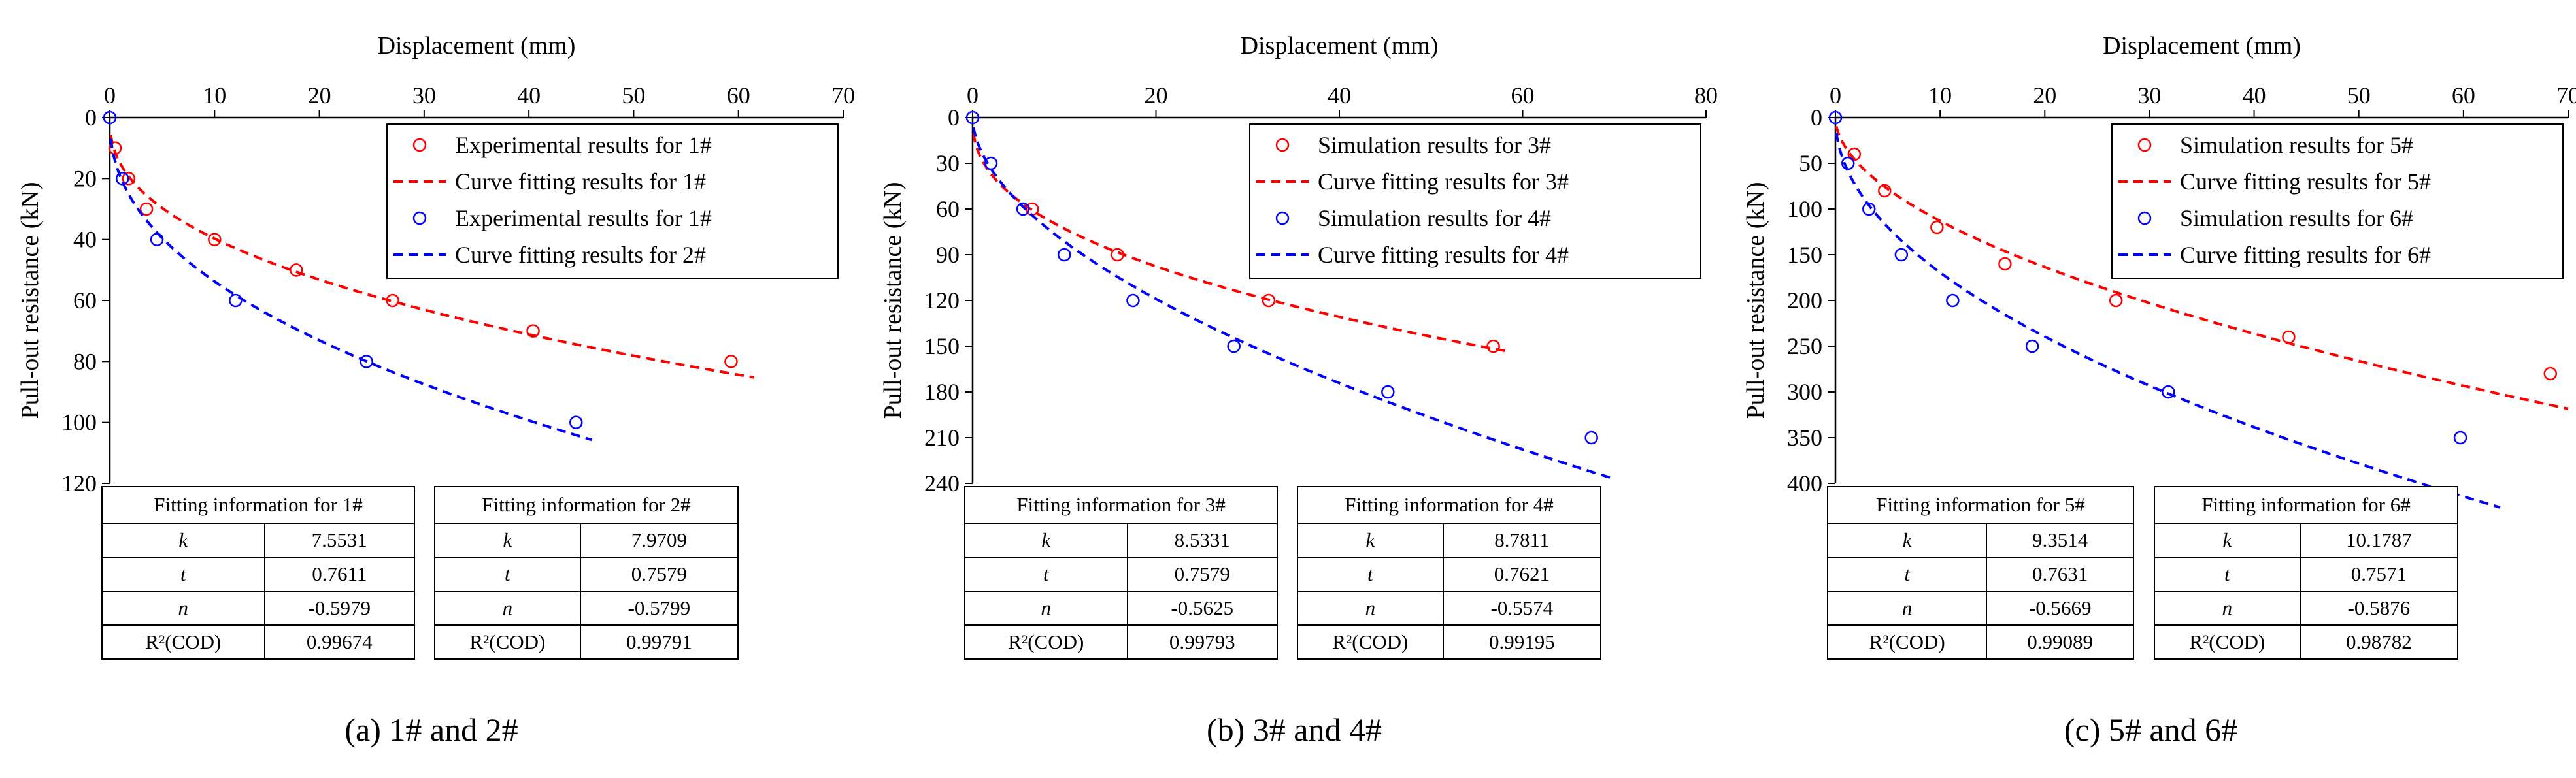  What do you see at coordinates (1805, 300) in the screenshot?
I see `y-tick-label: 200` at bounding box center [1805, 300].